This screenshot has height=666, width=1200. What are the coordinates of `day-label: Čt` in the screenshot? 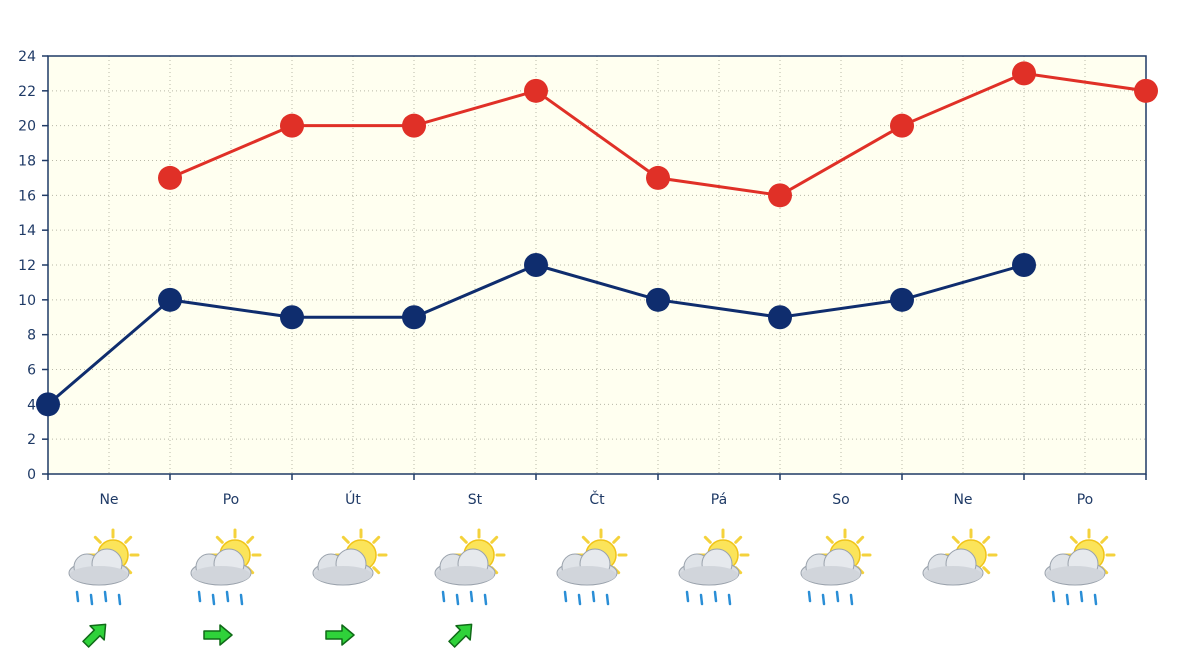 It's located at (597, 499).